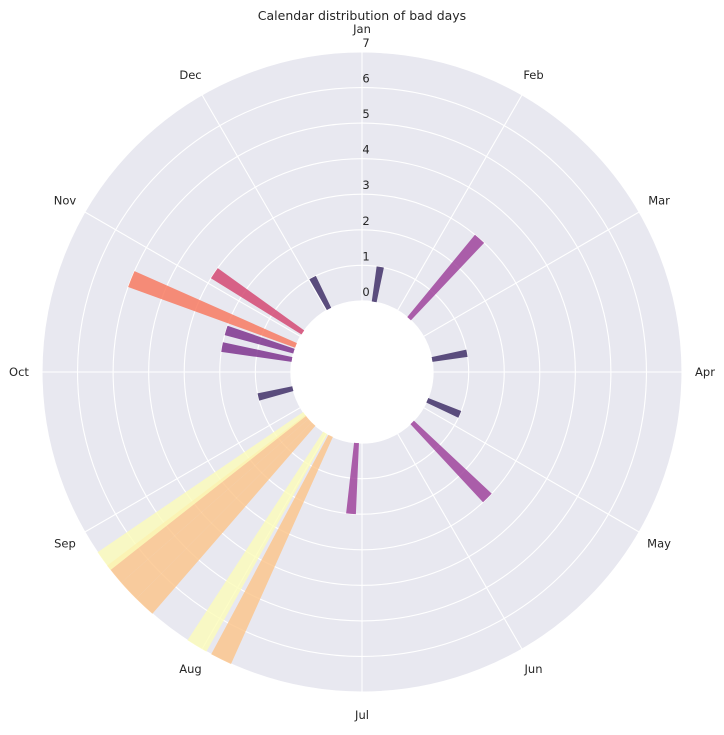 This screenshot has height=735, width=724. I want to click on r-tick-label-7: 7, so click(365, 43).